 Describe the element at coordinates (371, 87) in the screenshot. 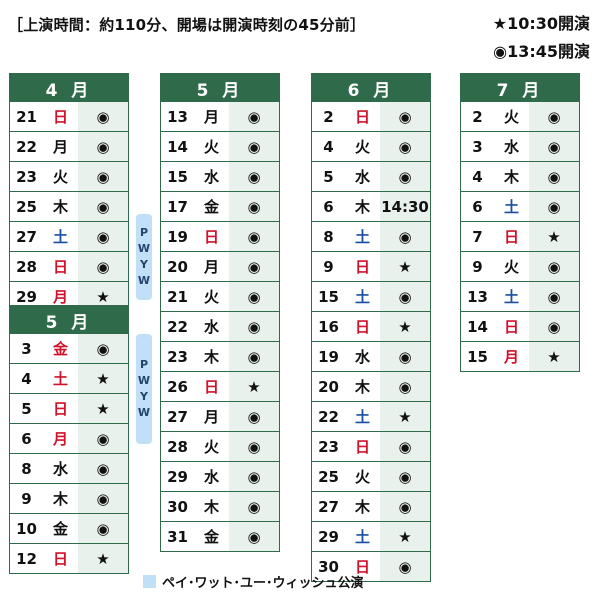

I see `month-title: 6 月` at that location.